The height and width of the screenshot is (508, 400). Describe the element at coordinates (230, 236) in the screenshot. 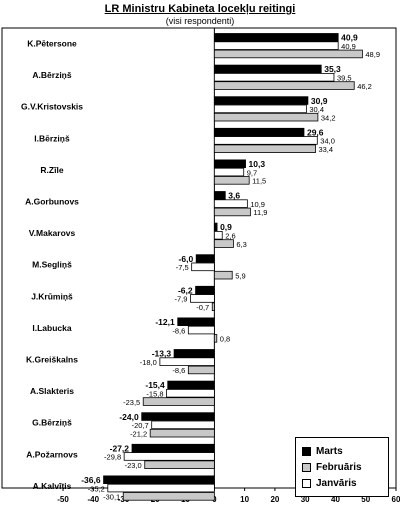

I see `data-label: 2,6` at that location.